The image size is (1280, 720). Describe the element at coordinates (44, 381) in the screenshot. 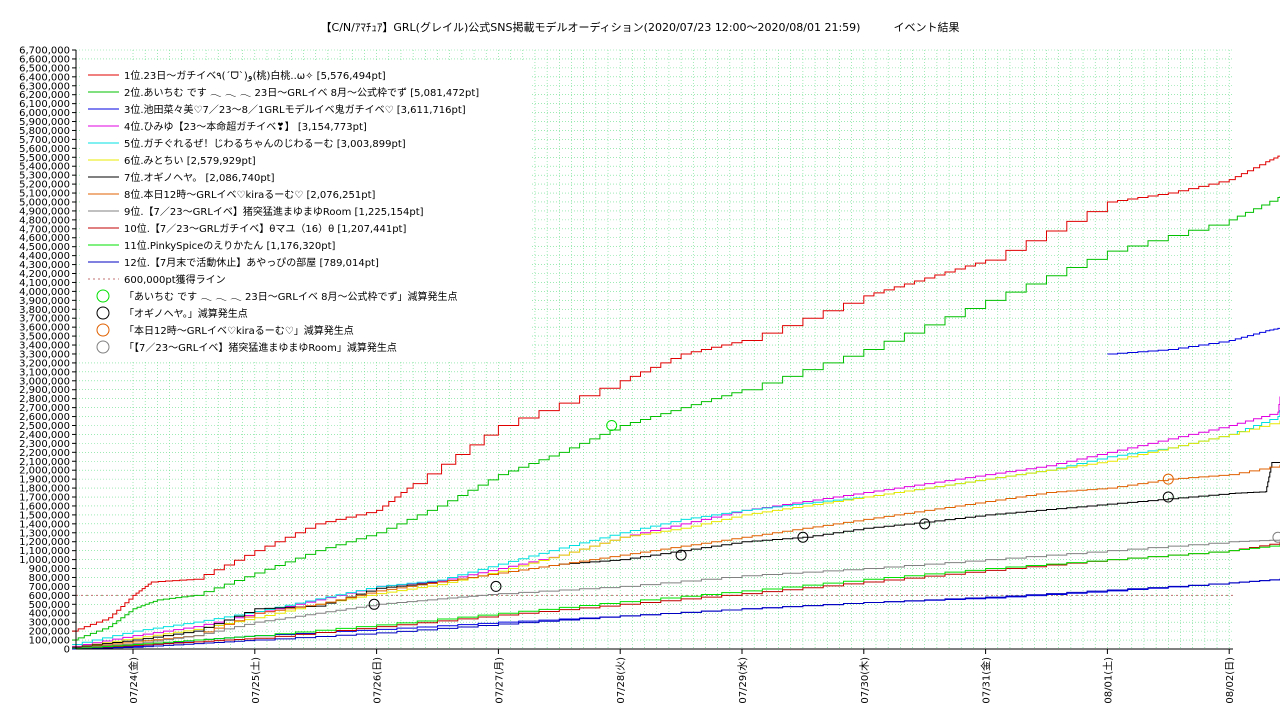

I see `y-tick-label: 3,000,000` at that location.